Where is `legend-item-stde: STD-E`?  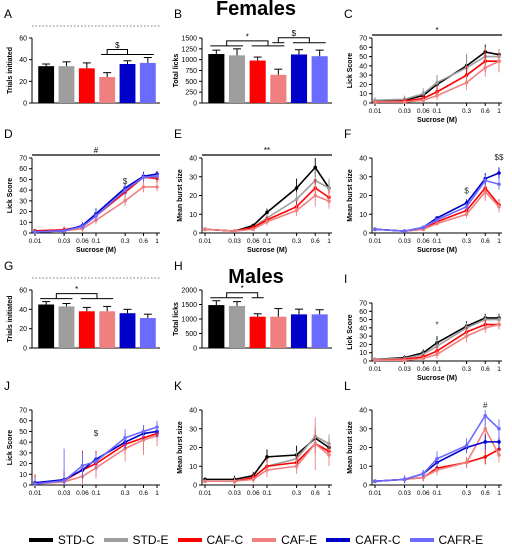 legend-item-stde: STD-E is located at coordinates (136, 540).